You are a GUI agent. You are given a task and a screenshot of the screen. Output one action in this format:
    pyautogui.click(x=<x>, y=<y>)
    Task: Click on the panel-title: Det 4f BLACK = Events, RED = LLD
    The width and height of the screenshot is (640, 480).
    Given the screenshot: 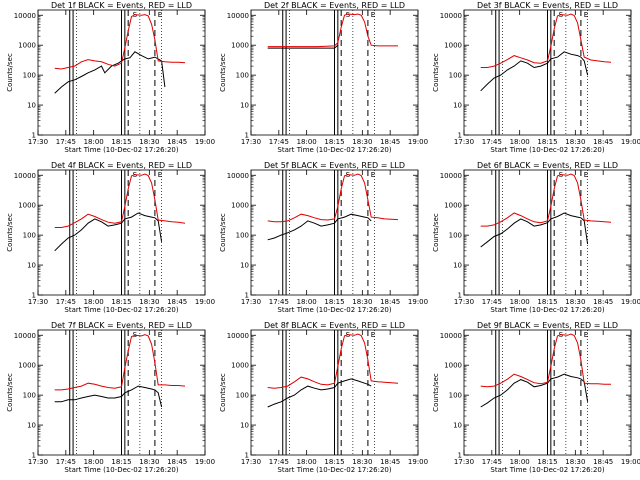 What is the action you would take?
    pyautogui.click(x=121, y=165)
    